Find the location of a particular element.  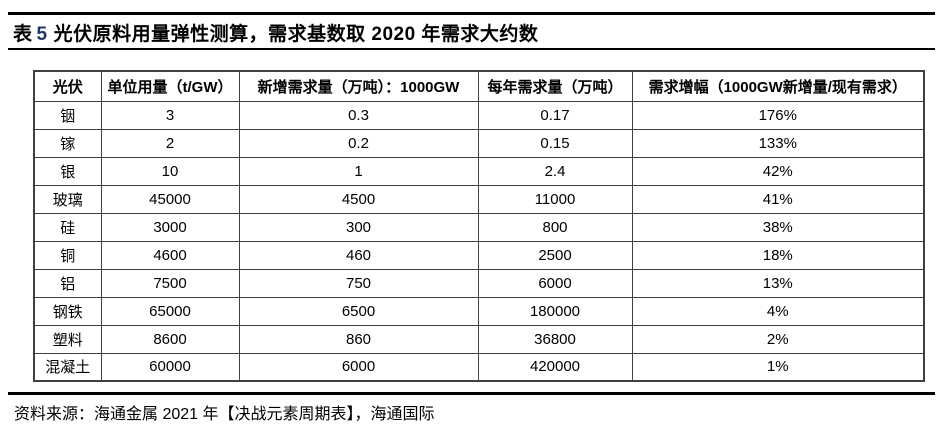

table-cell: 硅 is located at coordinates (67, 227).